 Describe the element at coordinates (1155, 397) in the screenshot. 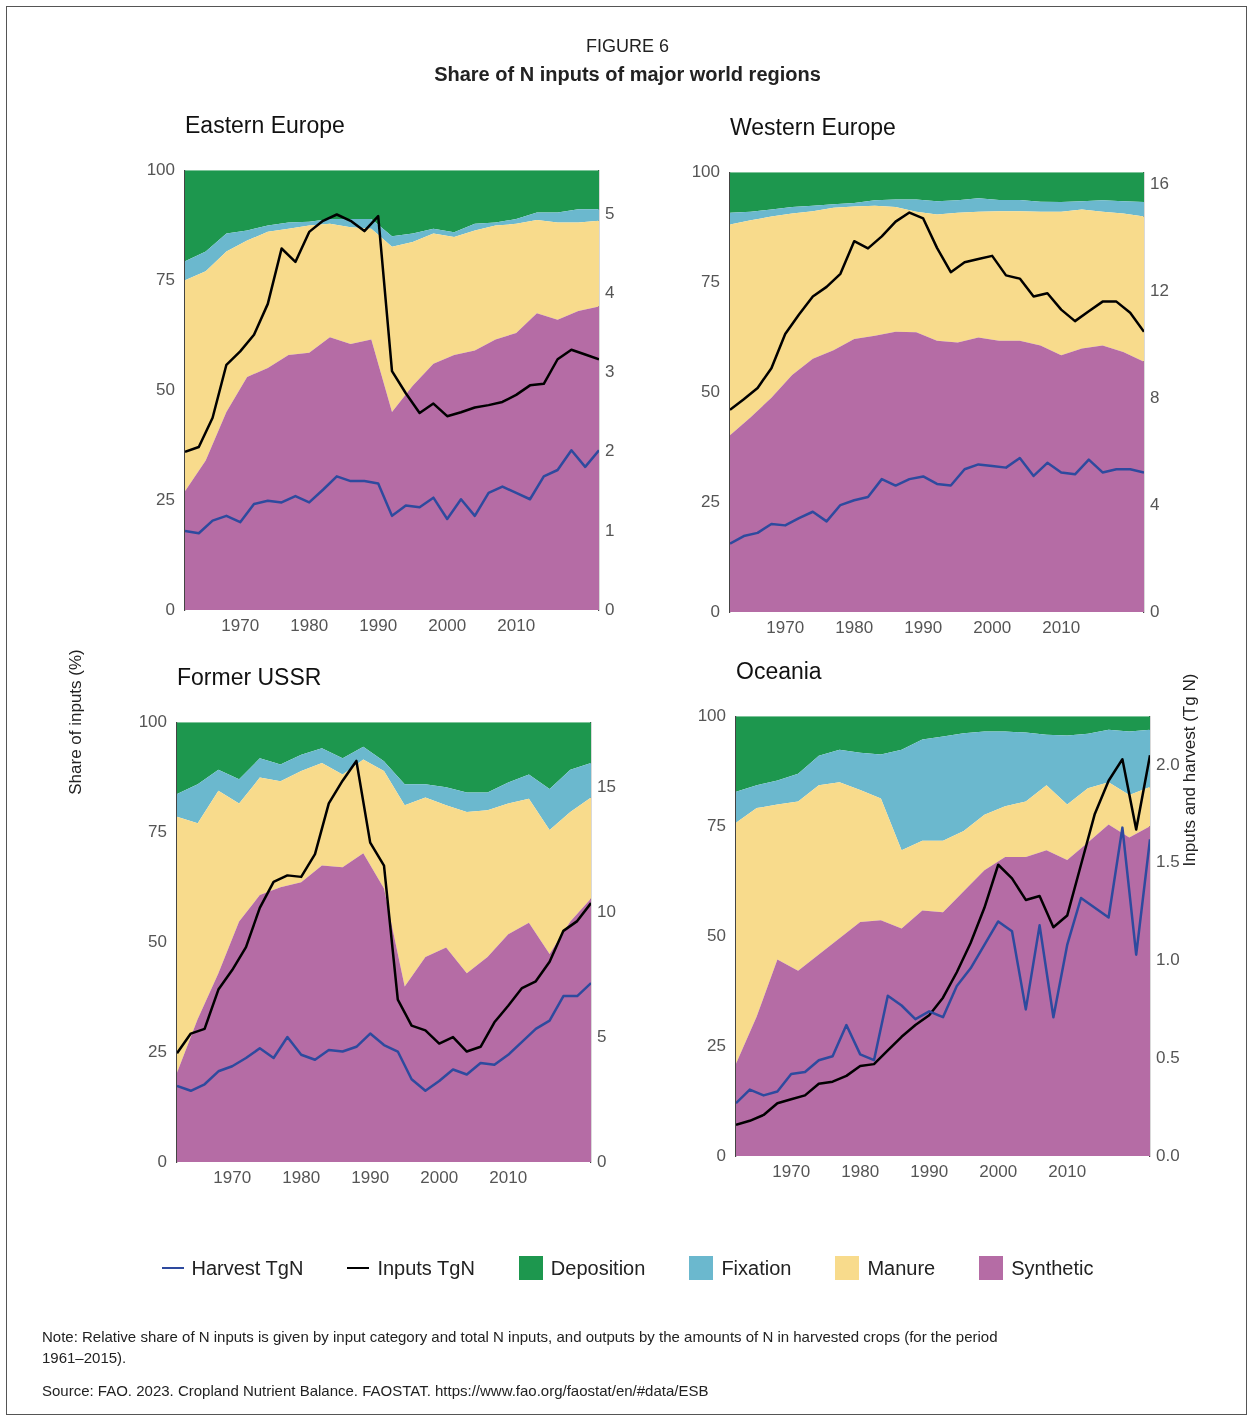

I see `y2-tick-label: 8` at that location.